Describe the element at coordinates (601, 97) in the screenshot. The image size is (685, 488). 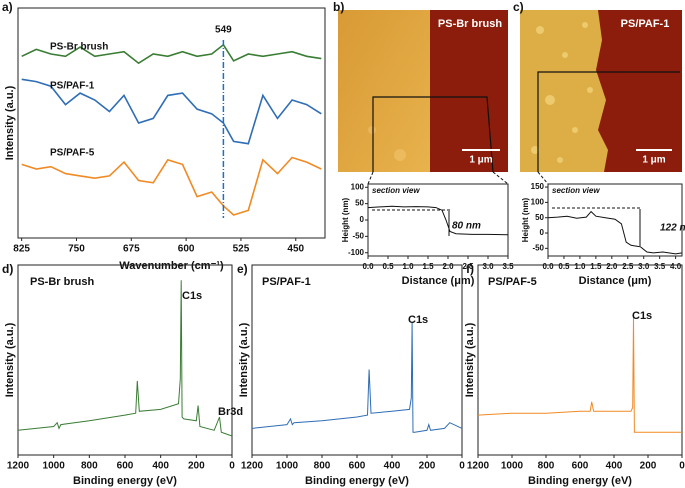
I see `afm-image-c` at that location.